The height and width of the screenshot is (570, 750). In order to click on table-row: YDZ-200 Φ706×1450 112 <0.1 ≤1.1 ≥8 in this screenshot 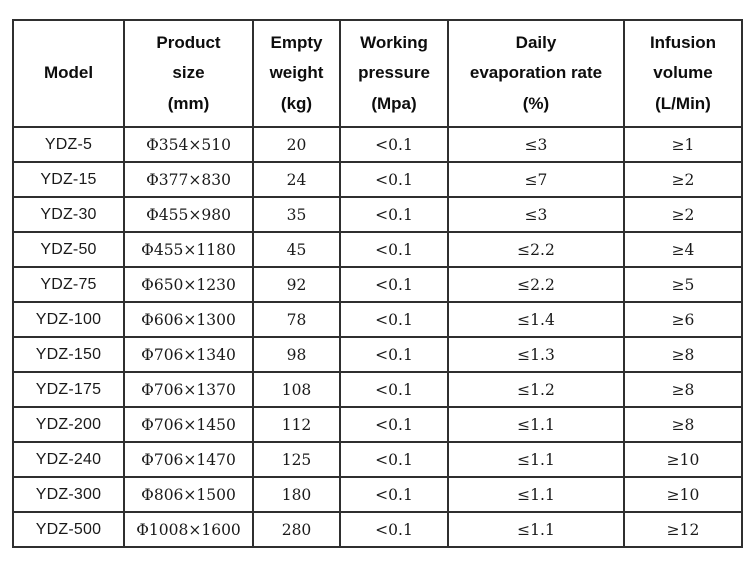, I will do `click(377, 424)`.